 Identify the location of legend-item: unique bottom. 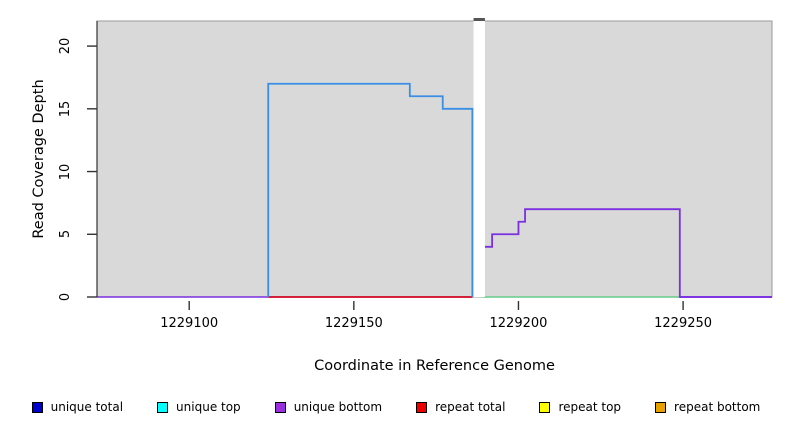
(328, 407).